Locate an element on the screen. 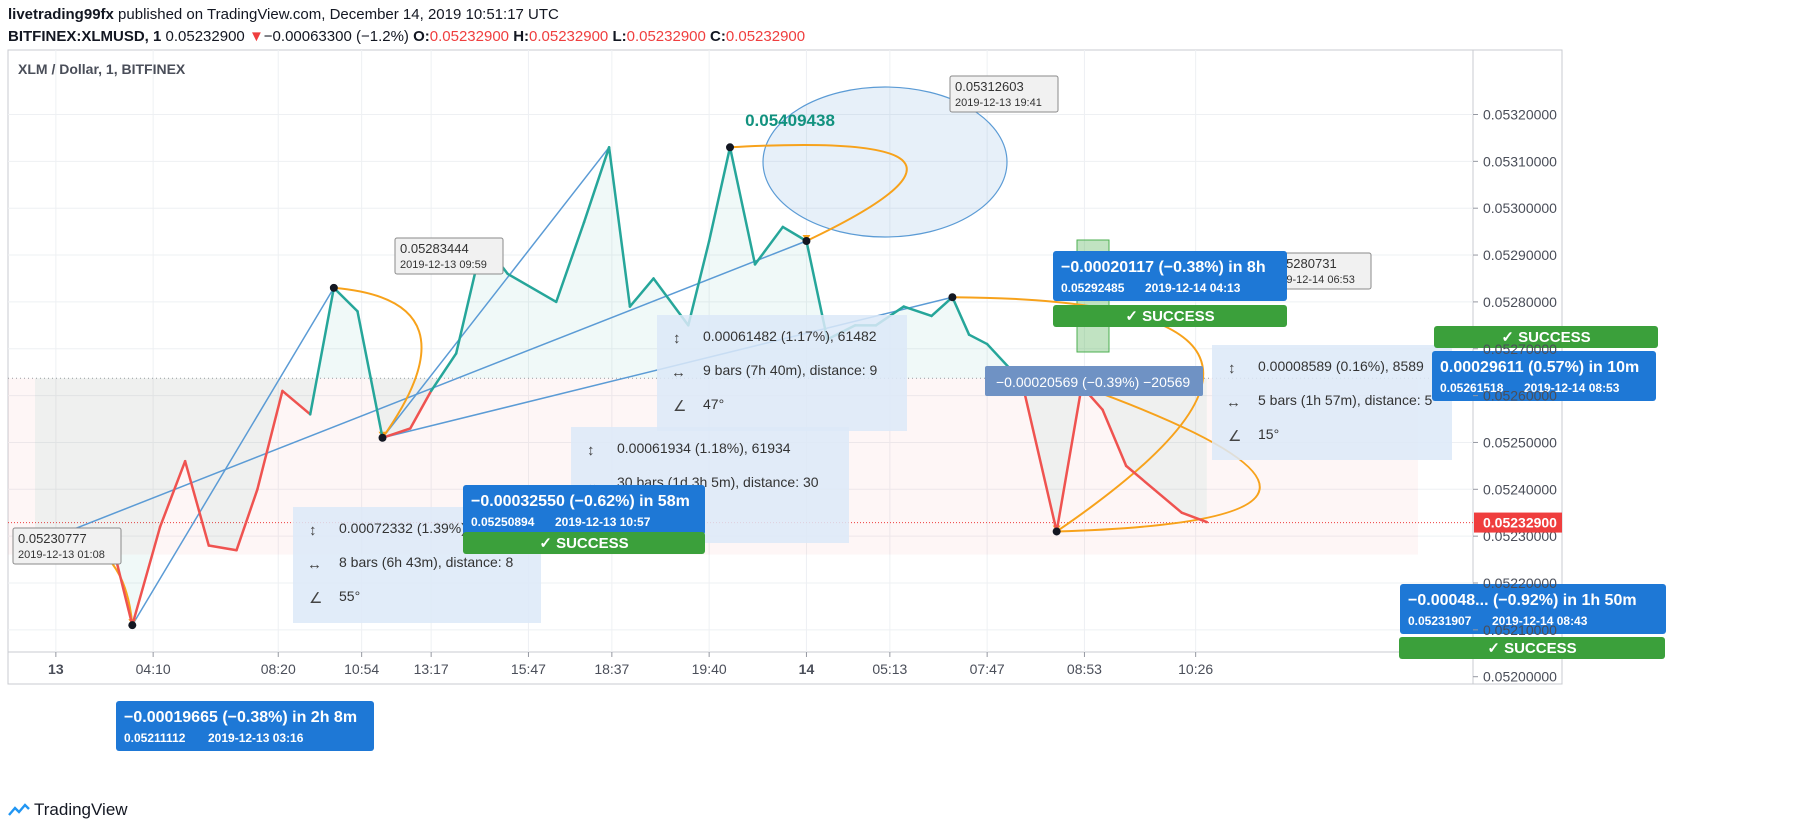 The image size is (1805, 834). chart-title: XLM / Dollar, 1, BITFINEX is located at coordinates (102, 69).